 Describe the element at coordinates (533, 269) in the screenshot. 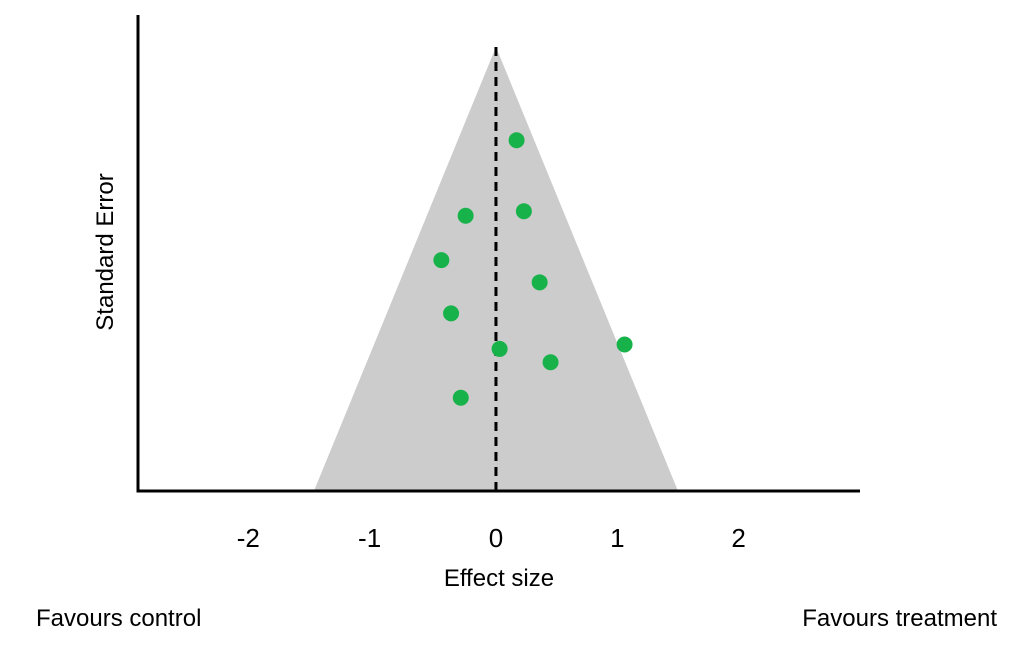

I see `study-points` at that location.